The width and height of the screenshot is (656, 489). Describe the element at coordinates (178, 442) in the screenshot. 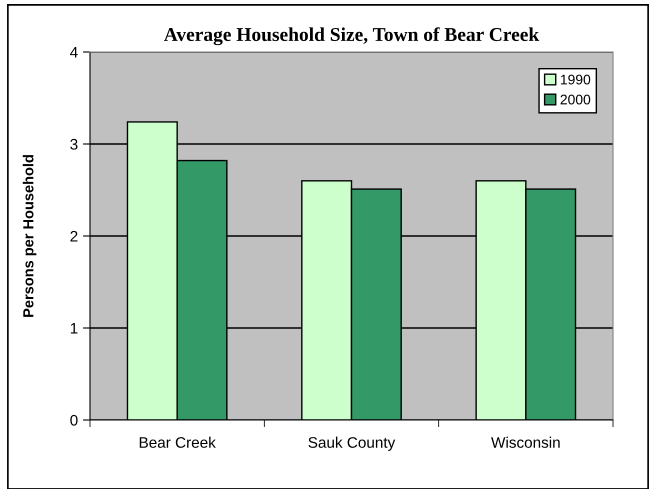

I see `x-tick-label: Bear Creek` at that location.